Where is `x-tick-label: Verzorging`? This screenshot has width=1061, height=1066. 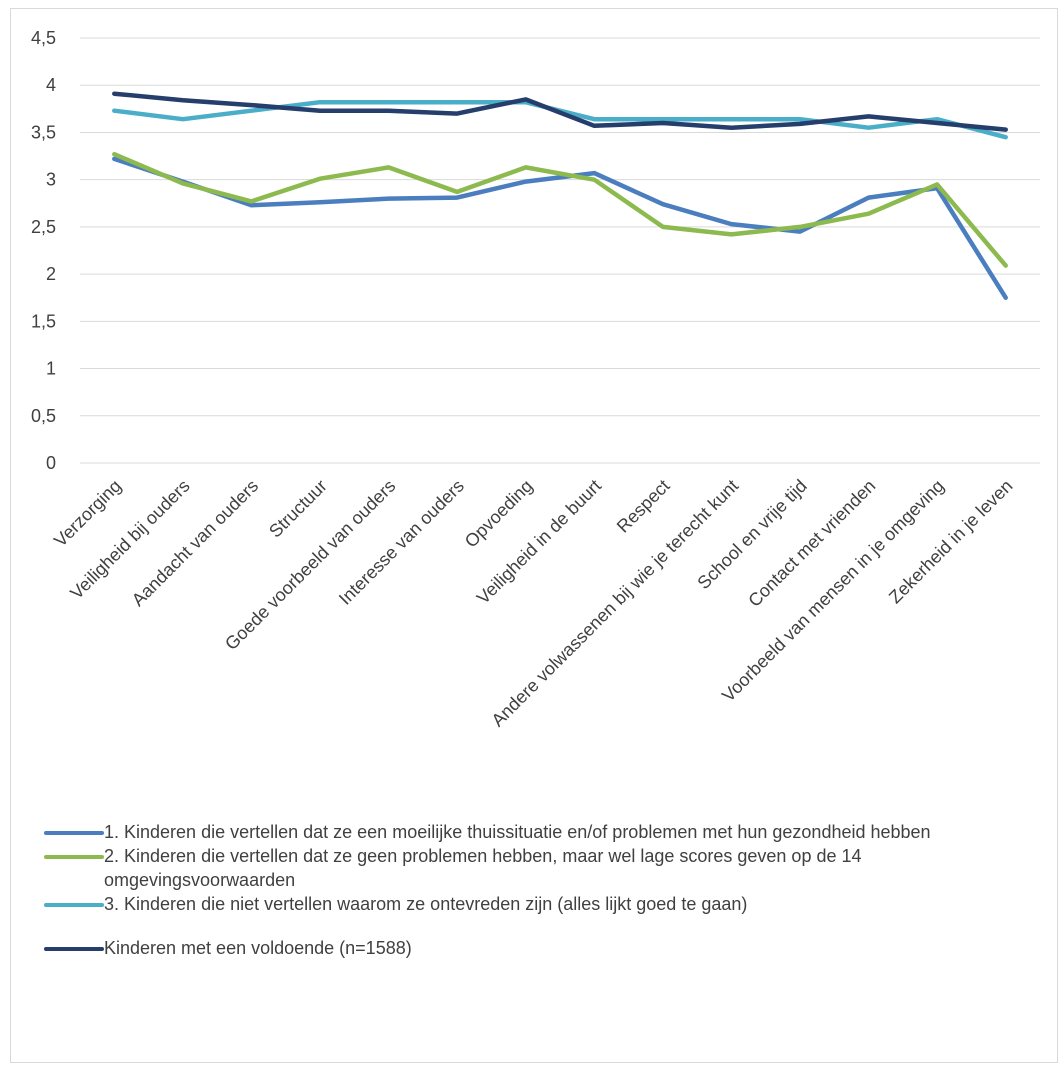 x-tick-label: Verzorging is located at coordinates (87, 513).